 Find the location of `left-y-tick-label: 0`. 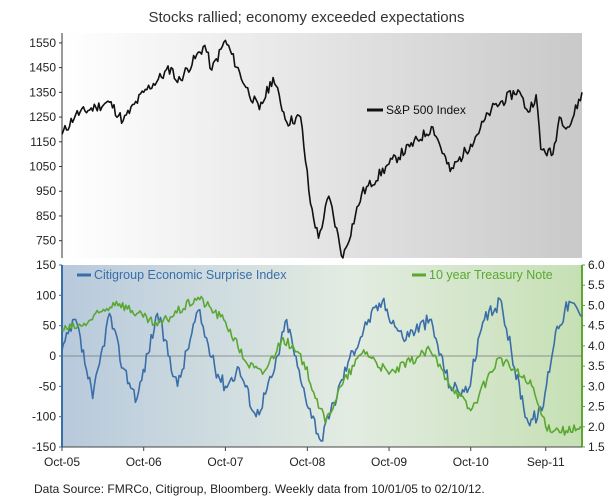

left-y-tick-label: 0 is located at coordinates (52, 356).